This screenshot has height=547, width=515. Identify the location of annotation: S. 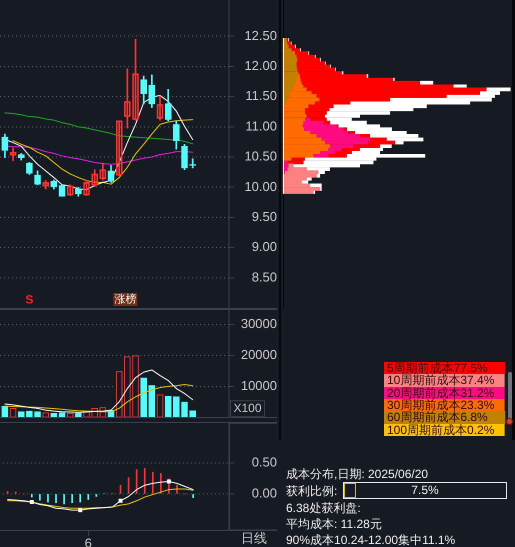
(29, 299).